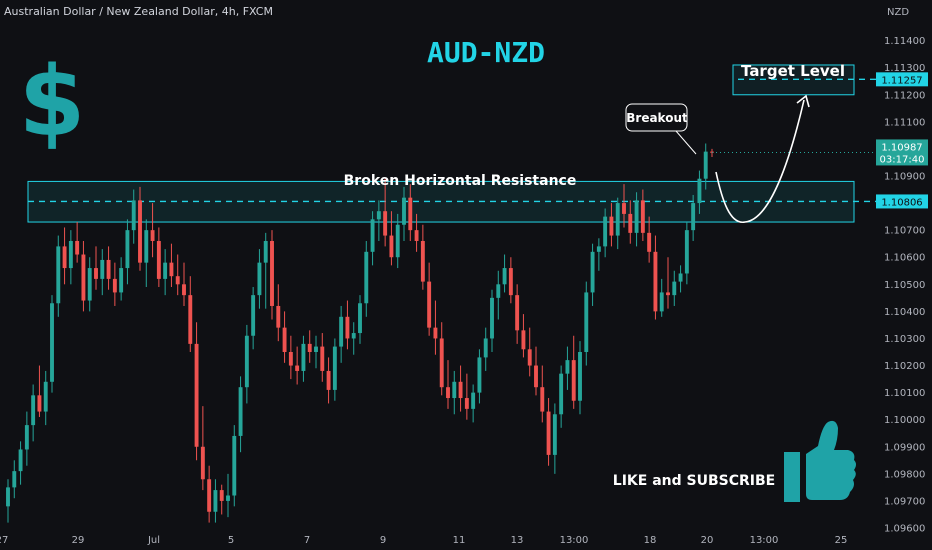  Describe the element at coordinates (902, 79) in the screenshot. I see `target-price-tag: 1.11257` at that location.